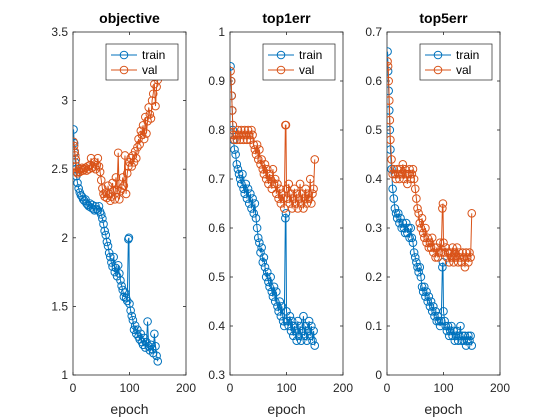  I want to click on chart-top1err-xtick-label: 200, so click(343, 388).